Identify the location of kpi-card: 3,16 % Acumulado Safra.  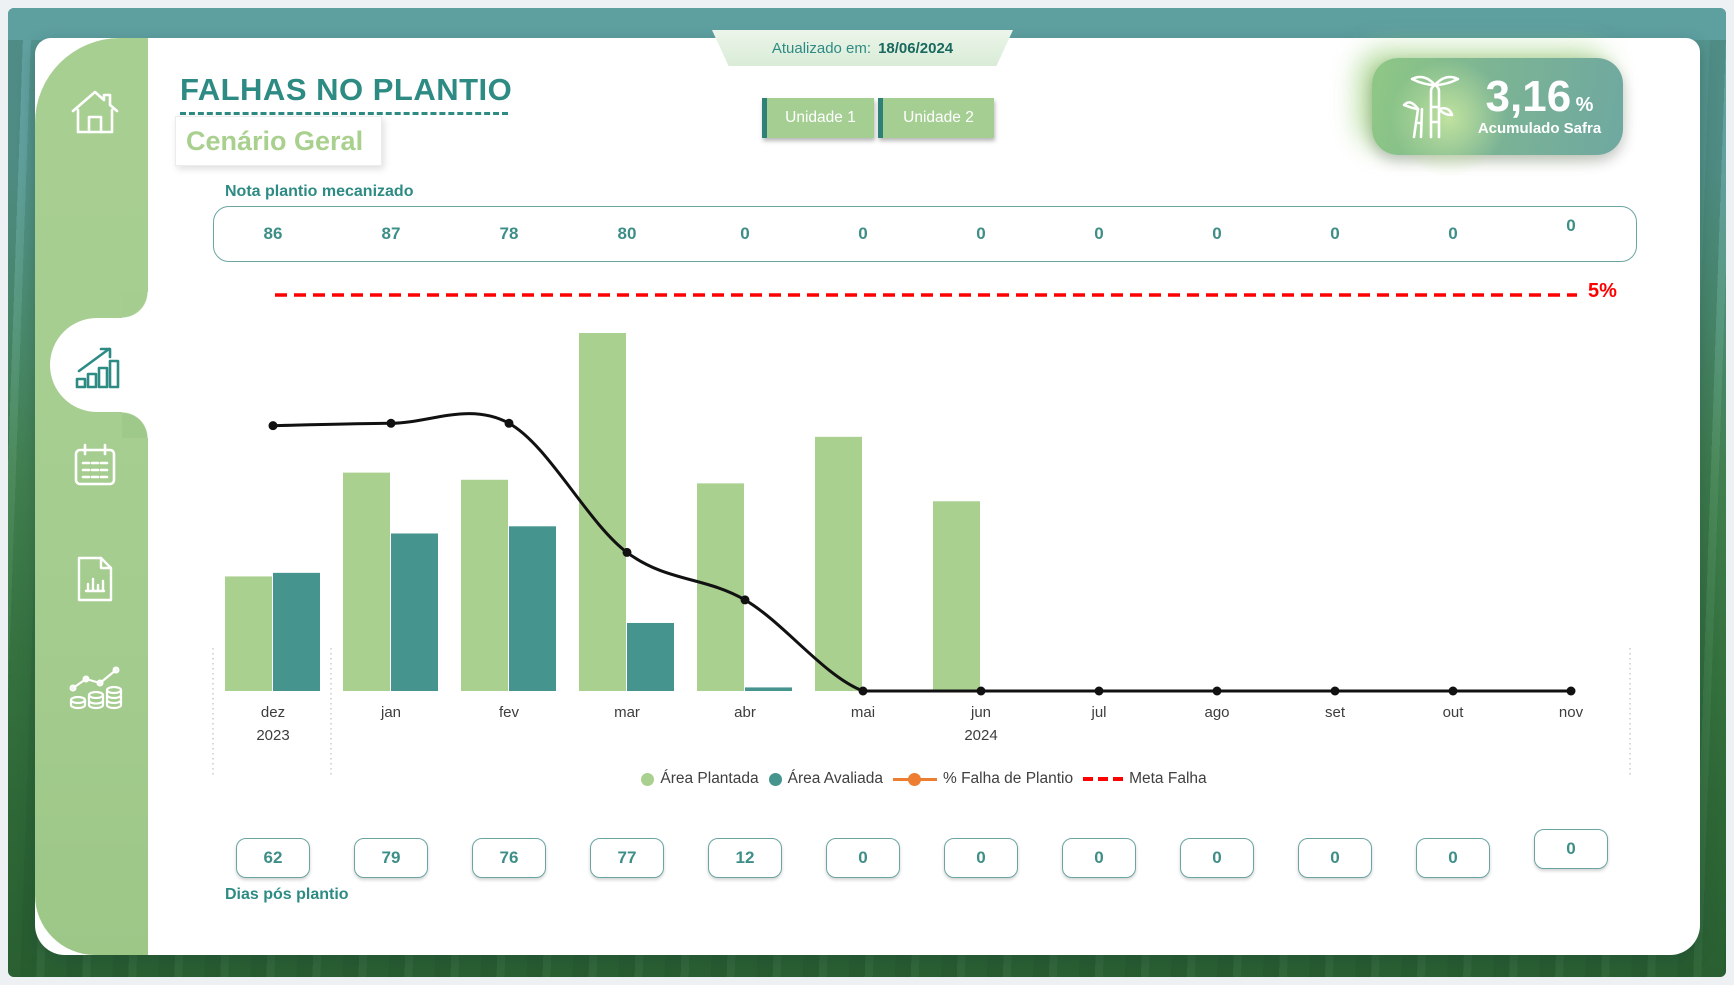
(1497, 117).